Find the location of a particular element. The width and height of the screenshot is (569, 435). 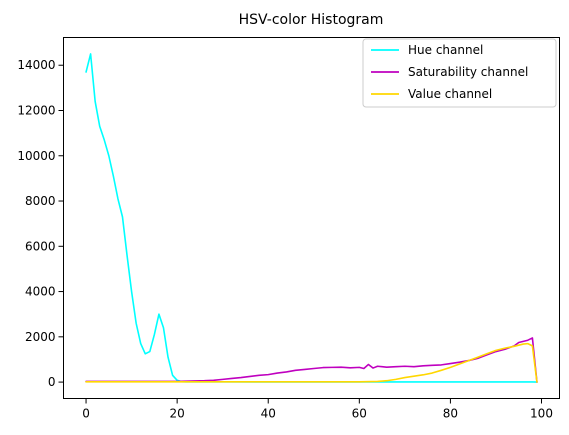

x-tick-label: 100 is located at coordinates (541, 414).